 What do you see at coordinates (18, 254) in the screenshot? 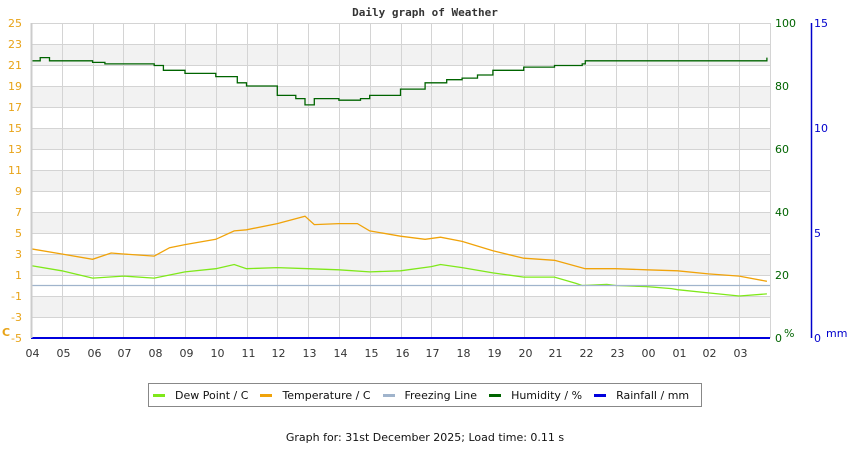
I see `y-left-tick-label: 3` at bounding box center [18, 254].